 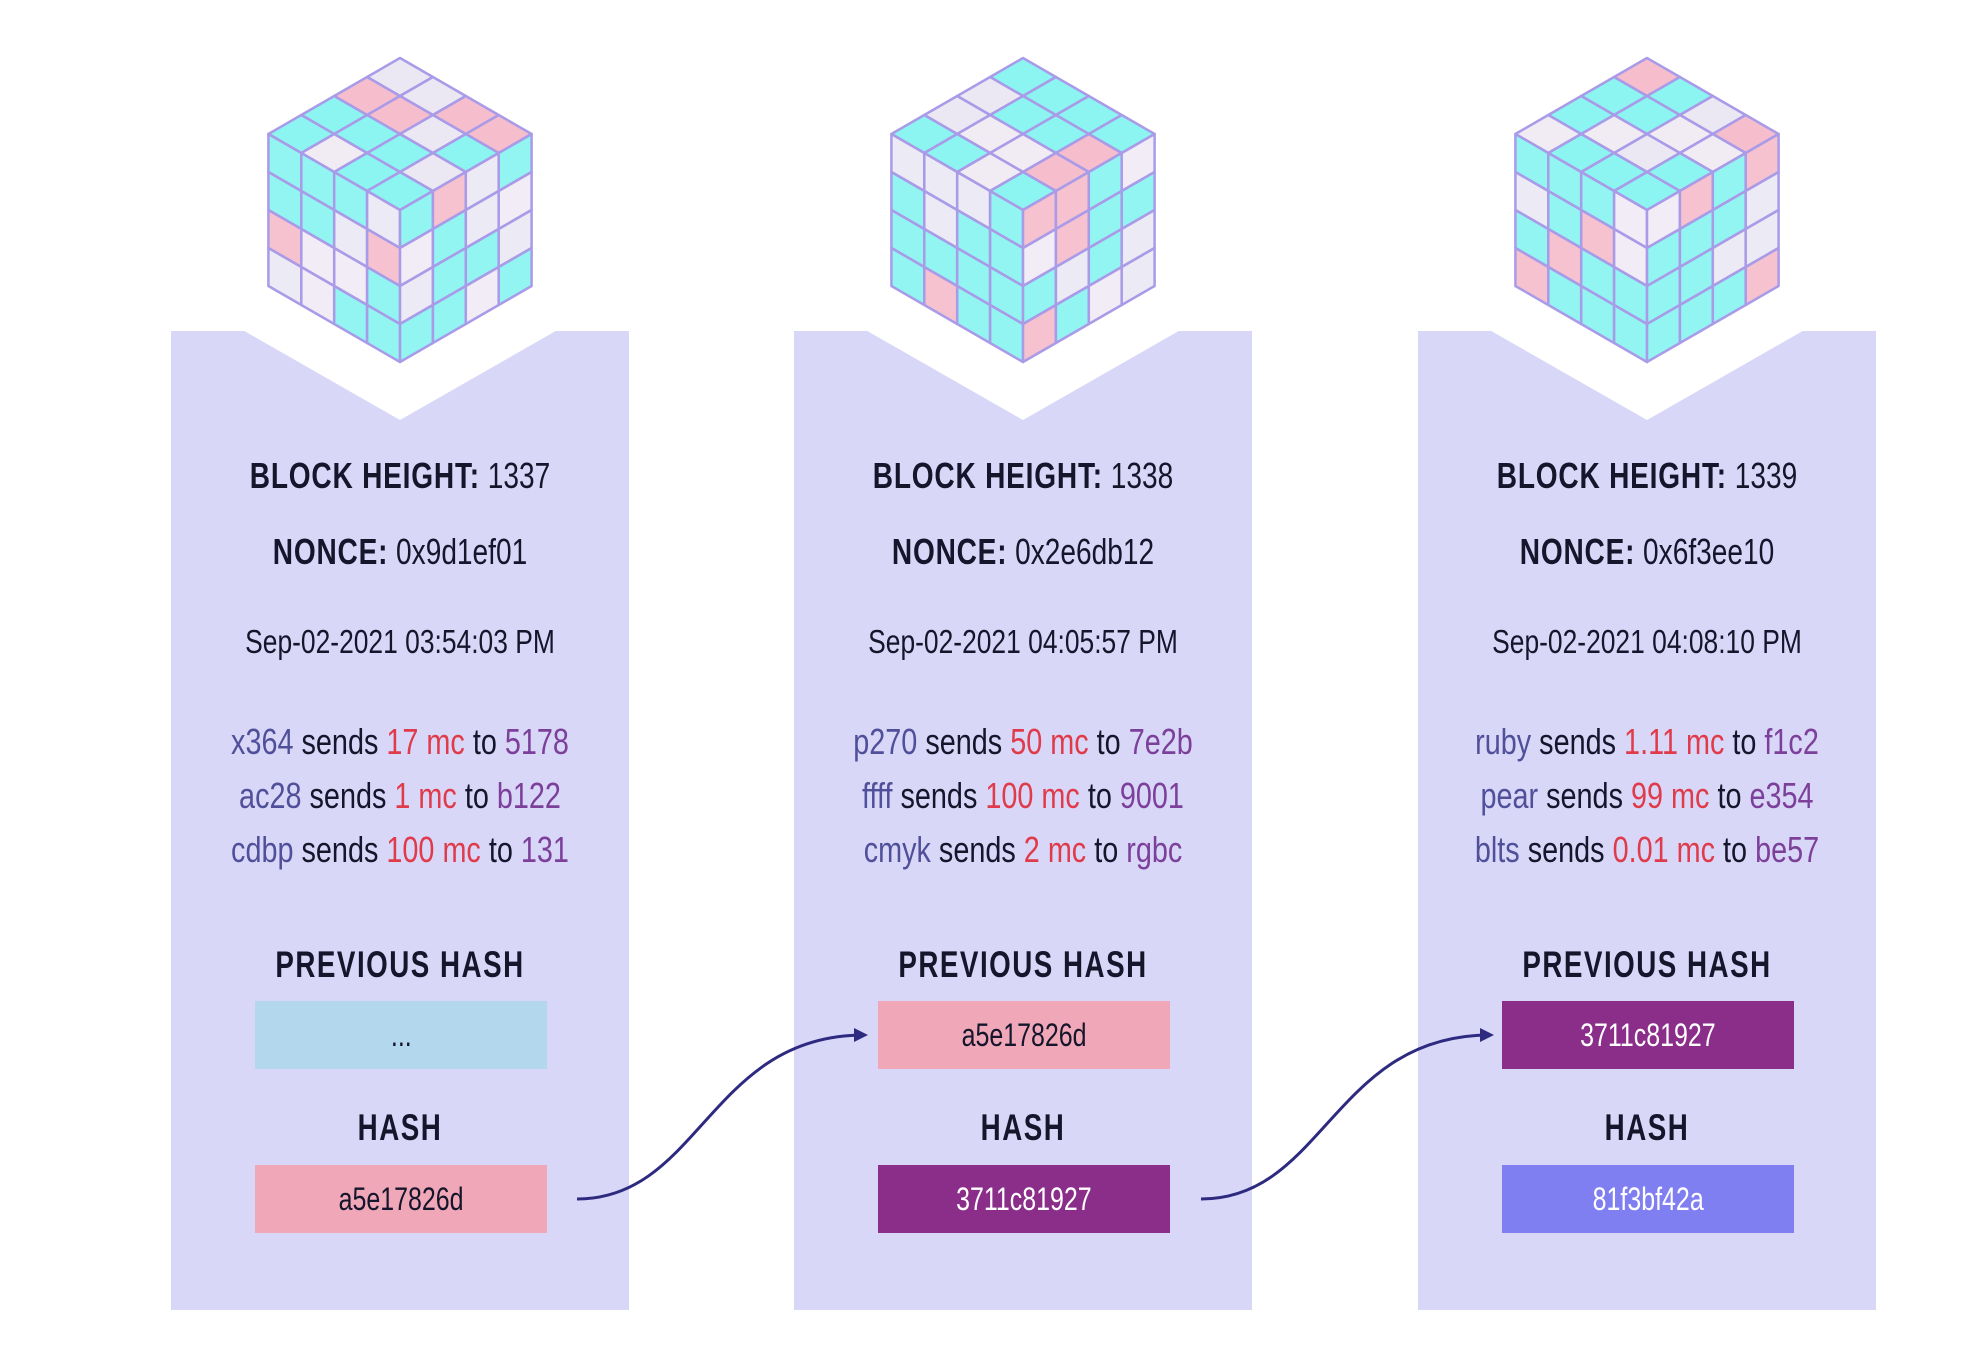 I want to click on tx-sender: cdbp, so click(x=262, y=849).